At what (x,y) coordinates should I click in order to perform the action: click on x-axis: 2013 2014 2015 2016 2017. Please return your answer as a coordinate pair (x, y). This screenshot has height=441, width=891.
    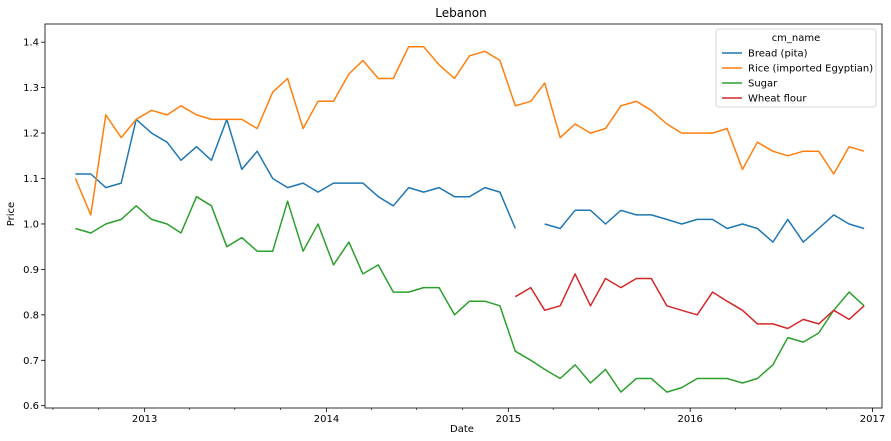
    Looking at the image, I should click on (468, 416).